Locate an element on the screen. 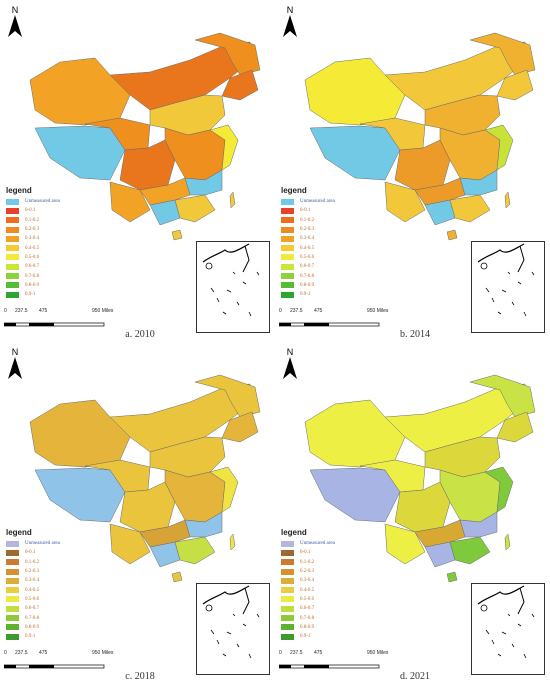 The height and width of the screenshot is (684, 550). legend-title: legend is located at coordinates (19, 190).